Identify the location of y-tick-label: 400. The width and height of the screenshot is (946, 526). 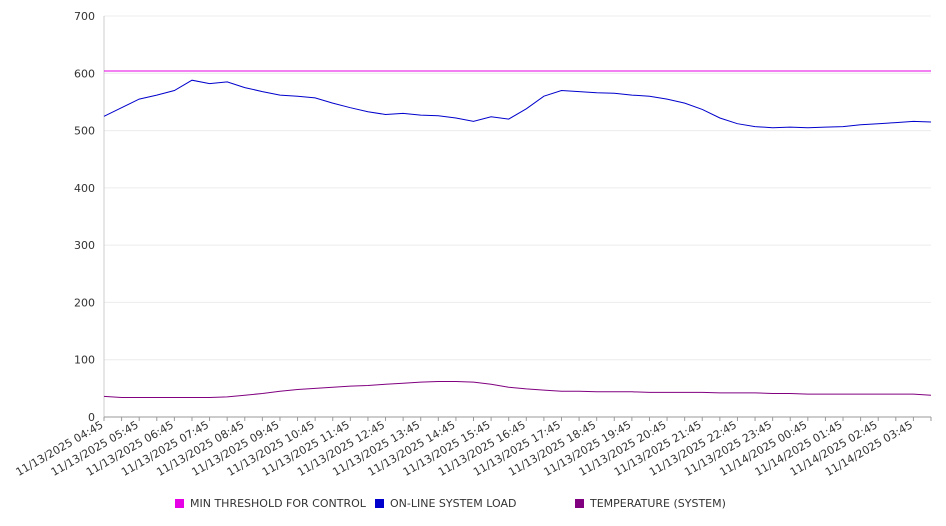
(84, 188).